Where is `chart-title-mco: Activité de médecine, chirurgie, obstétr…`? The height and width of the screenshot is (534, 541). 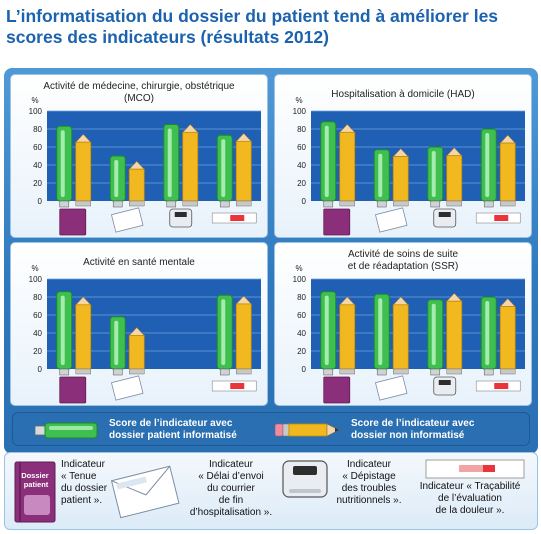 chart-title-mco: Activité de médecine, chirurgie, obstétr… is located at coordinates (139, 92).